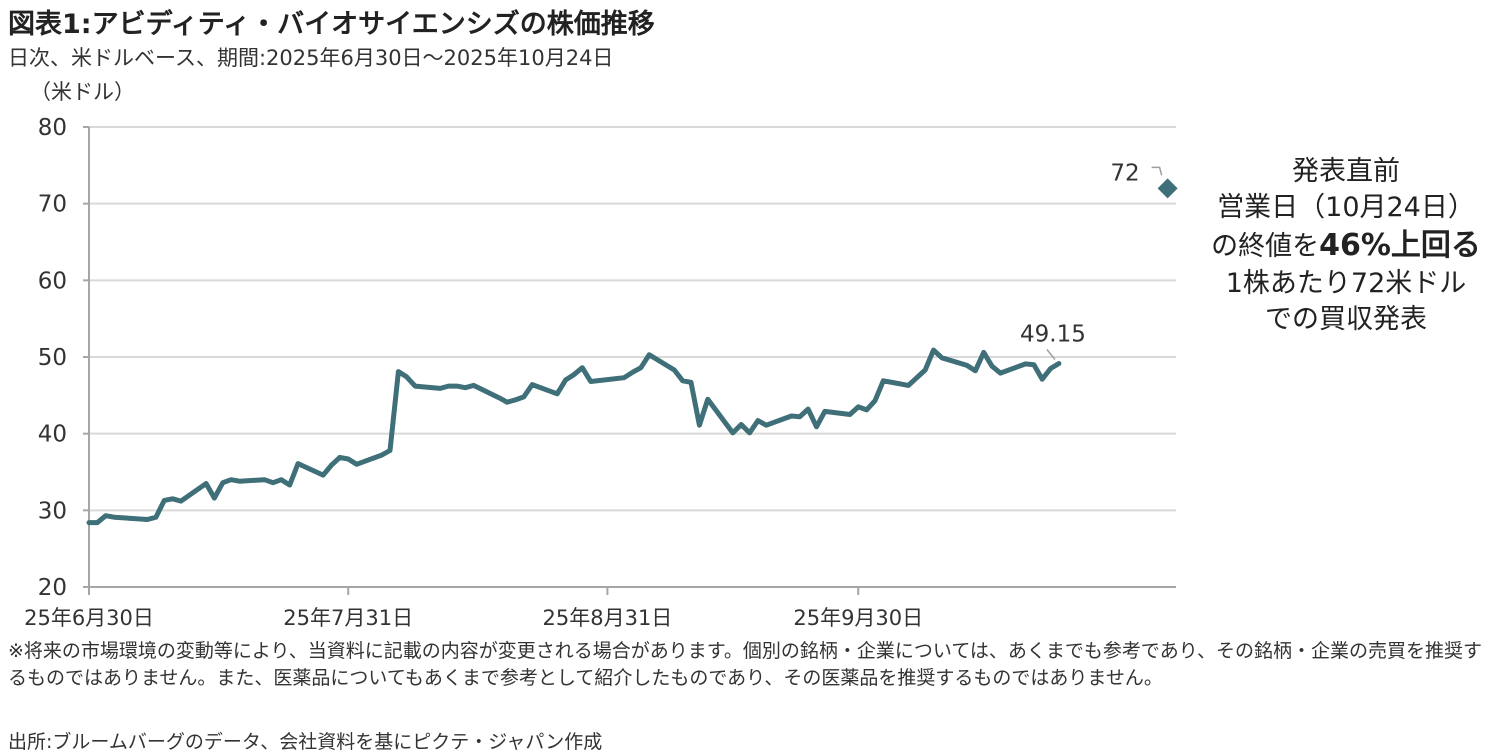  I want to click on y-axis-unit-label: （米ドル）, so click(82, 92).